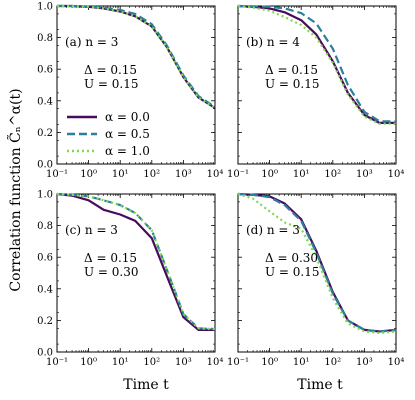 The width and height of the screenshot is (415, 400). Describe the element at coordinates (91, 42) in the screenshot. I see `panel-label: (a) n = 3` at that location.